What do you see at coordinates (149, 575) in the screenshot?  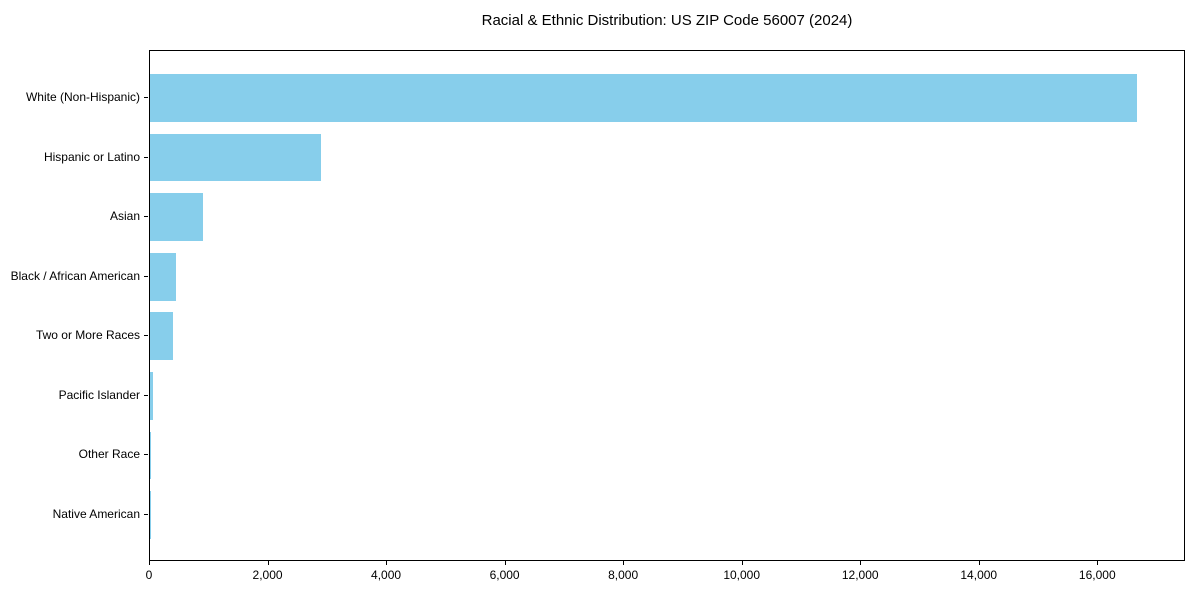 I see `x-tick-label: 0` at bounding box center [149, 575].